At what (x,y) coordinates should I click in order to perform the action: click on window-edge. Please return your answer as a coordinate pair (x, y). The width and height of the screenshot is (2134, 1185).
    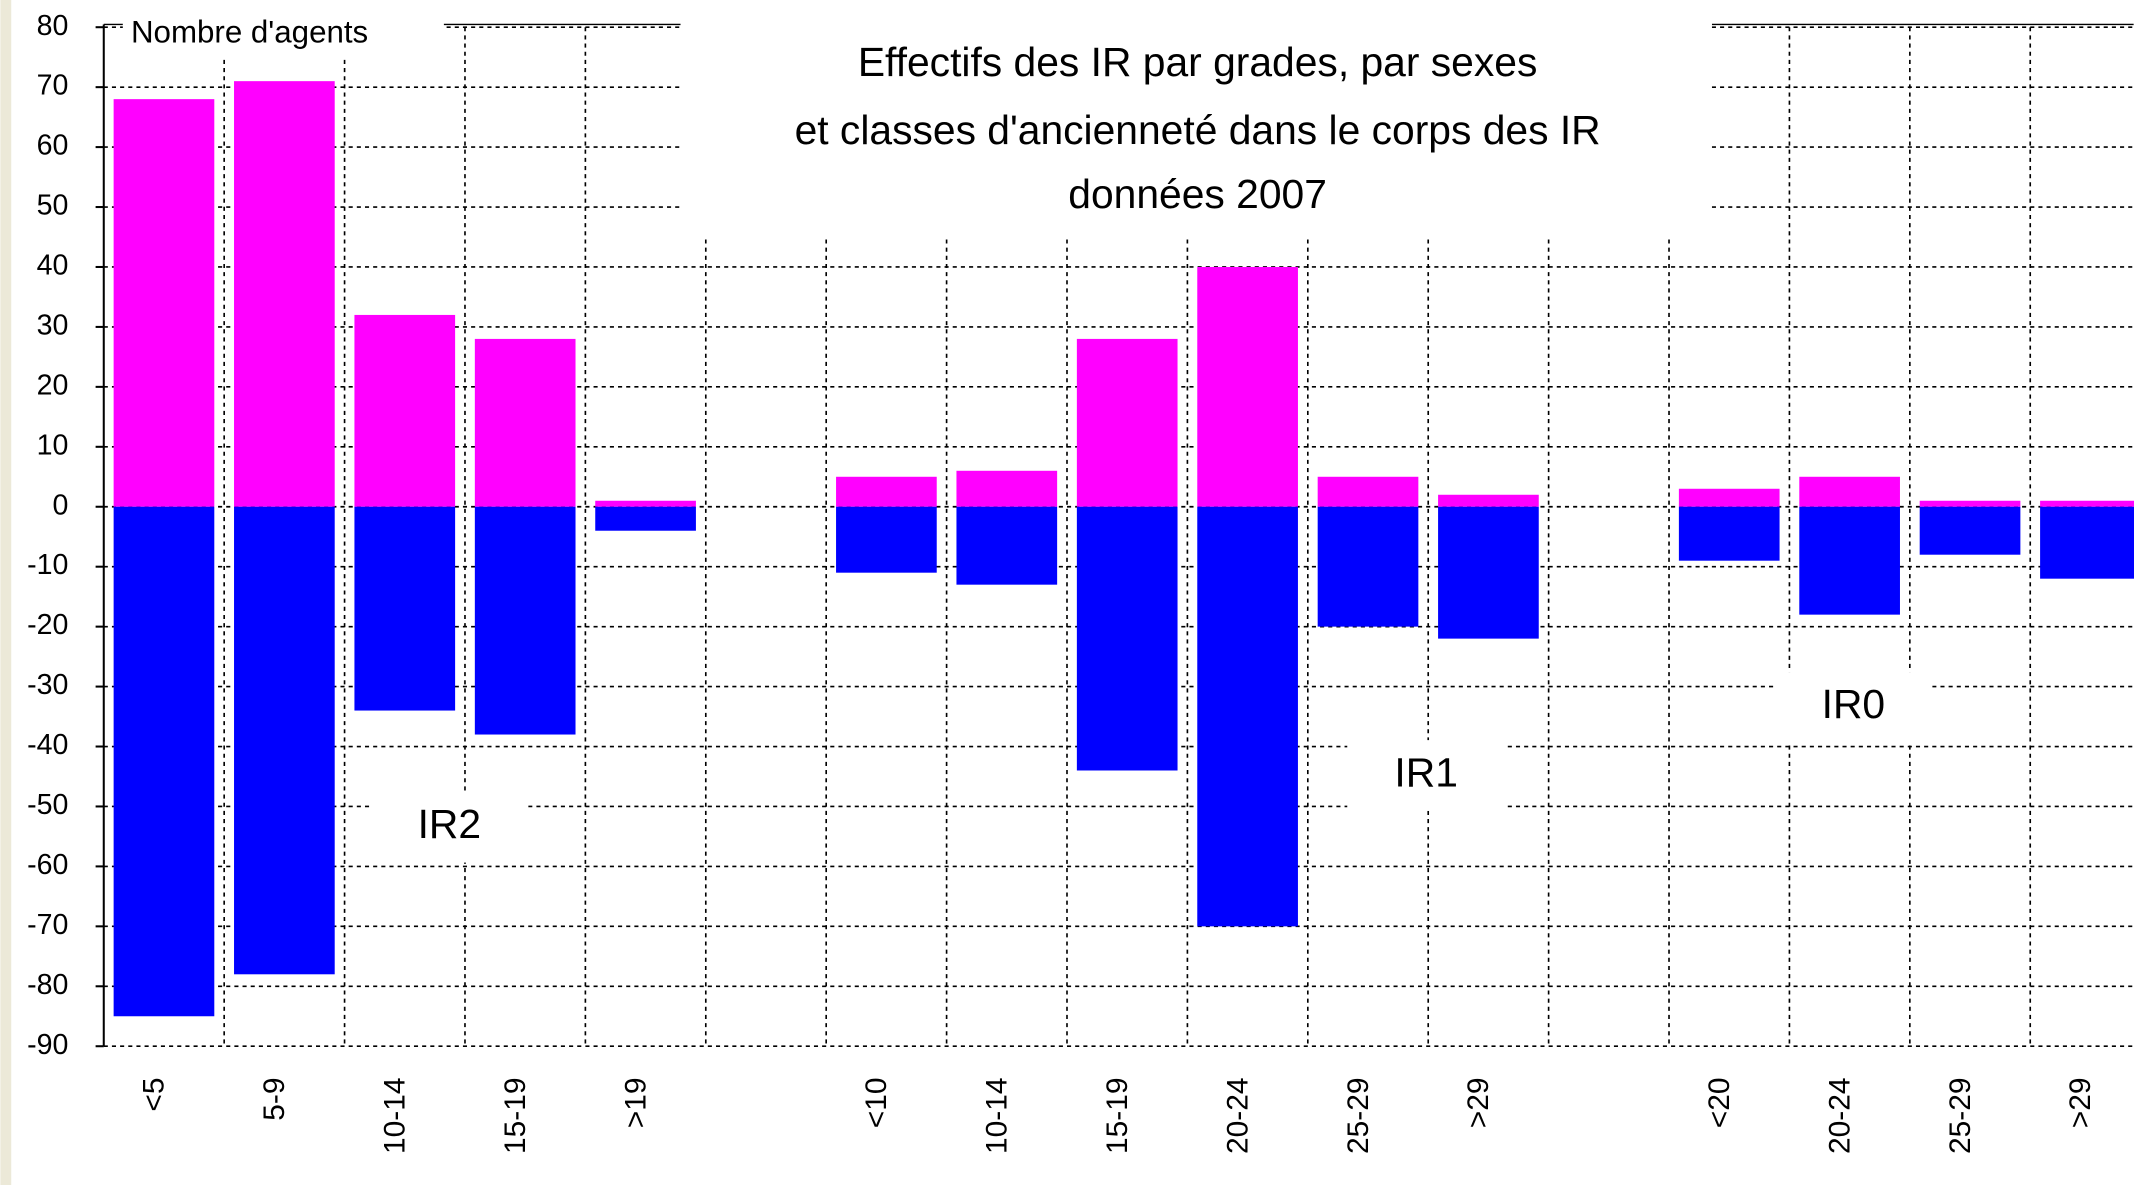
    Looking at the image, I should click on (6, 592).